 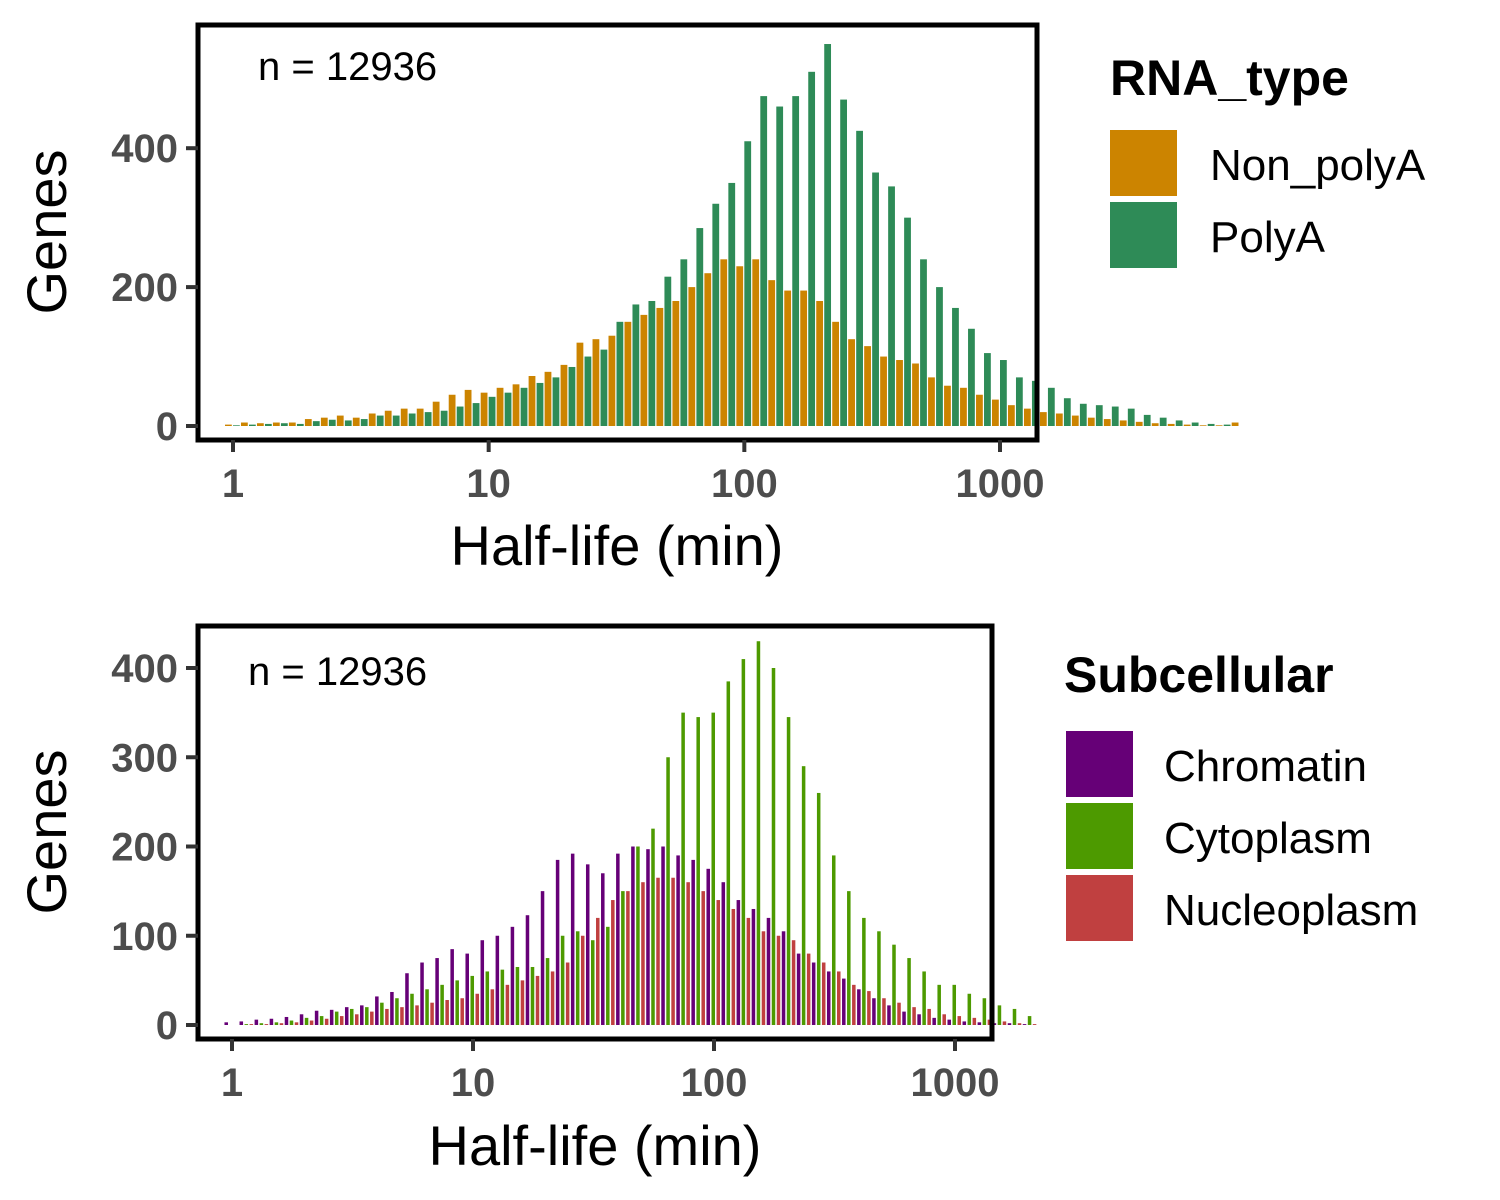 What do you see at coordinates (1268, 838) in the screenshot?
I see `p2-legend-label-cytoplasm: Cytoplasm` at bounding box center [1268, 838].